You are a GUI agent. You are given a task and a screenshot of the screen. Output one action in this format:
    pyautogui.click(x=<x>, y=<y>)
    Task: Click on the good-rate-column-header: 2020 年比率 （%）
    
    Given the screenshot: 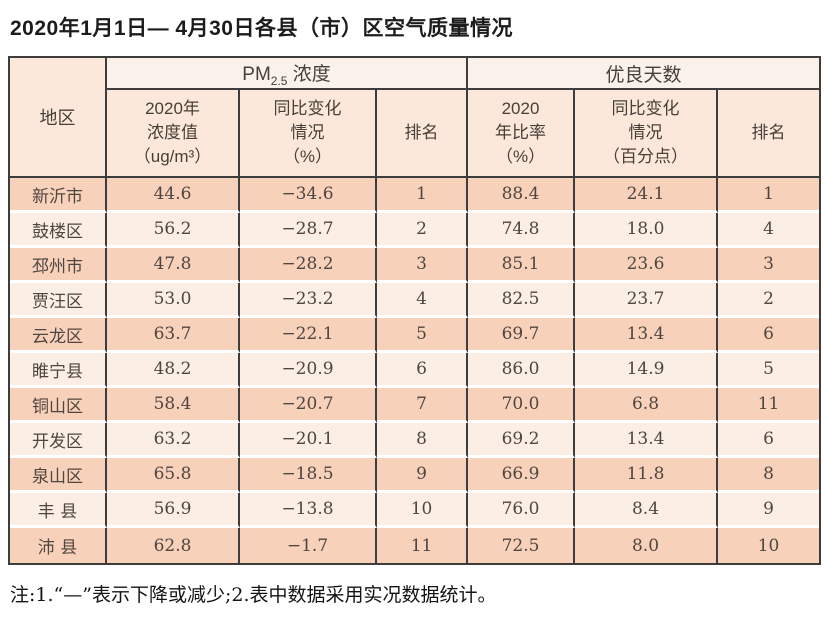 What is the action you would take?
    pyautogui.click(x=522, y=134)
    